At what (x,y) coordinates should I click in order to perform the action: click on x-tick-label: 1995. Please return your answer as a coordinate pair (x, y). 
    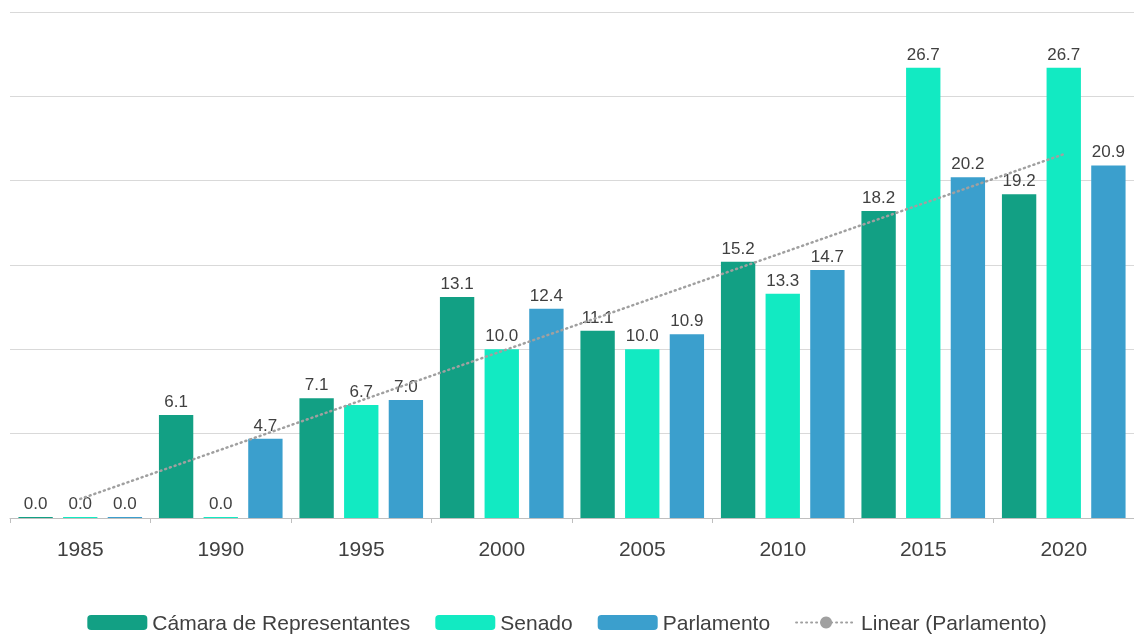
    Looking at the image, I should click on (361, 548).